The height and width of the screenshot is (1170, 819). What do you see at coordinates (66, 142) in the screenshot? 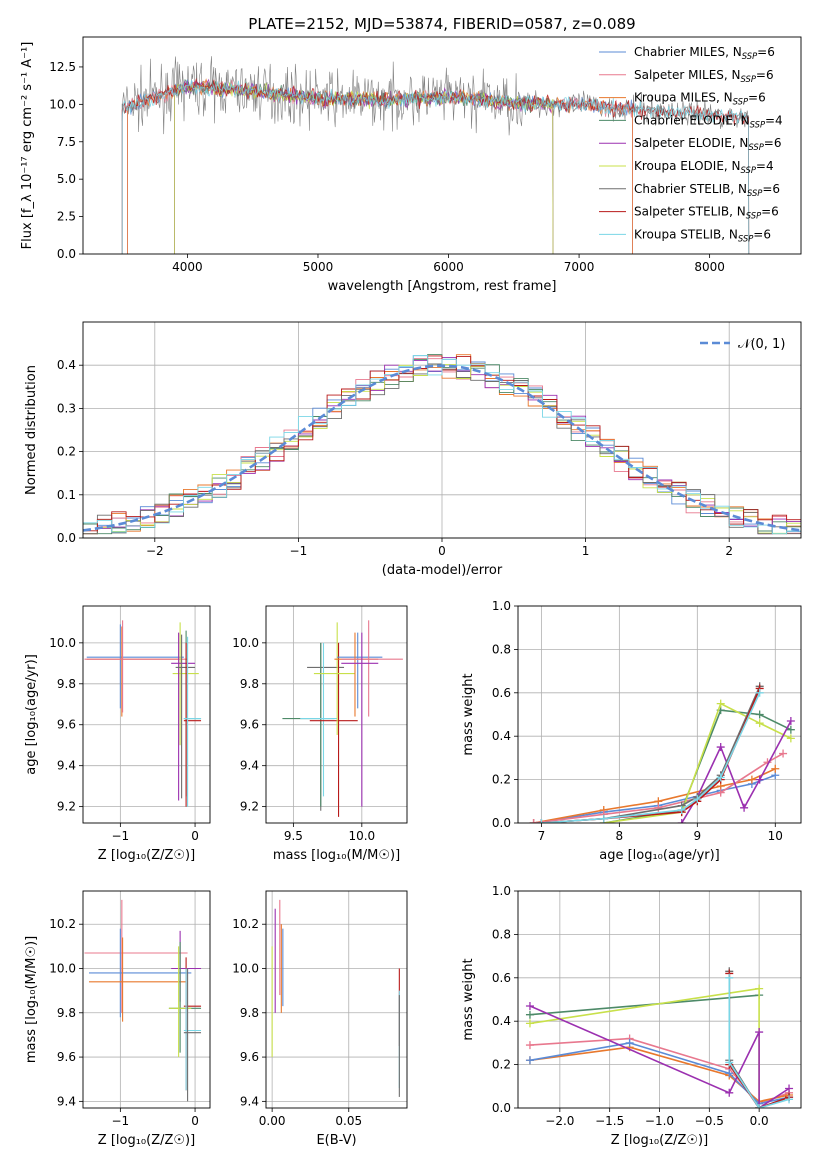
I see `y-tick-label: 7.5` at bounding box center [66, 142].